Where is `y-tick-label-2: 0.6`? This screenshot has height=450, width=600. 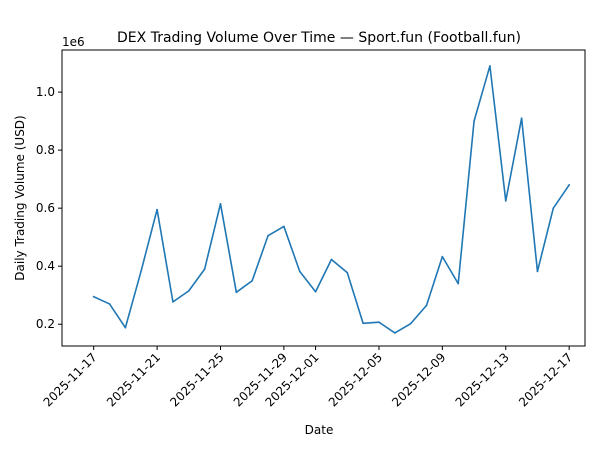
y-tick-label-2: 0.6 is located at coordinates (45, 208).